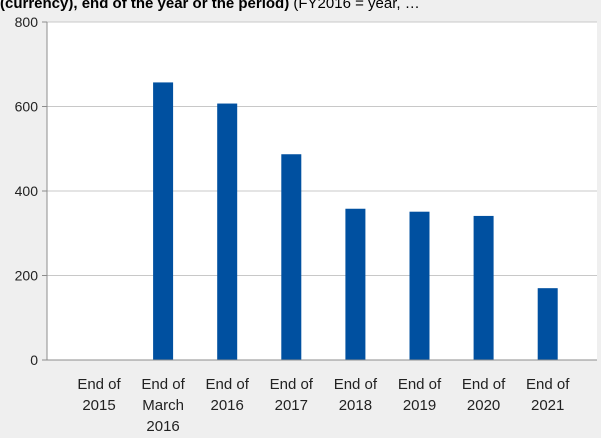 Image resolution: width=601 pixels, height=438 pixels. Describe the element at coordinates (484, 395) in the screenshot. I see `x-tick-label-6: End of 2020` at that location.